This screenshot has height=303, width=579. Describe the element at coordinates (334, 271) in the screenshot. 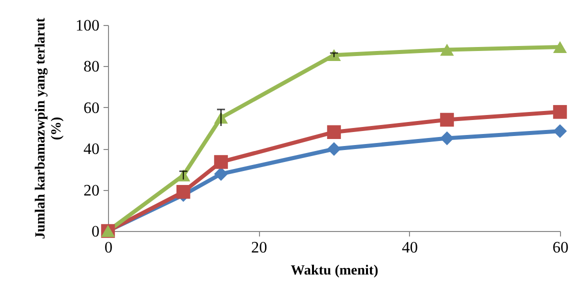

I see `x-axis-title: Waktu (menit)` at that location.